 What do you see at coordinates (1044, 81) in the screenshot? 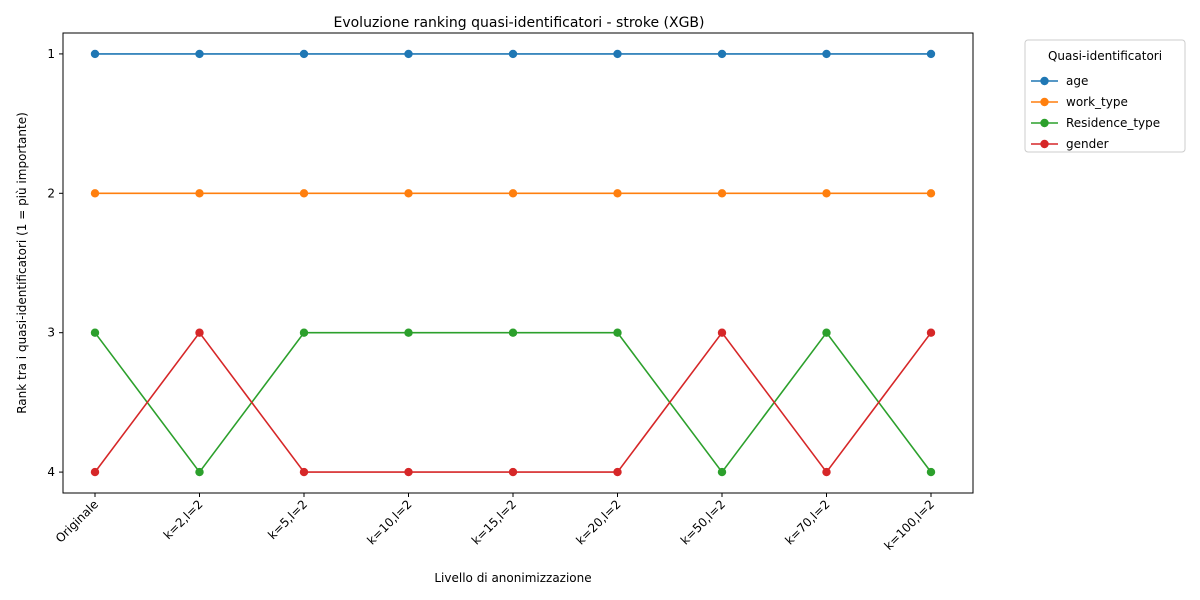
I see `legend-marker-age` at bounding box center [1044, 81].